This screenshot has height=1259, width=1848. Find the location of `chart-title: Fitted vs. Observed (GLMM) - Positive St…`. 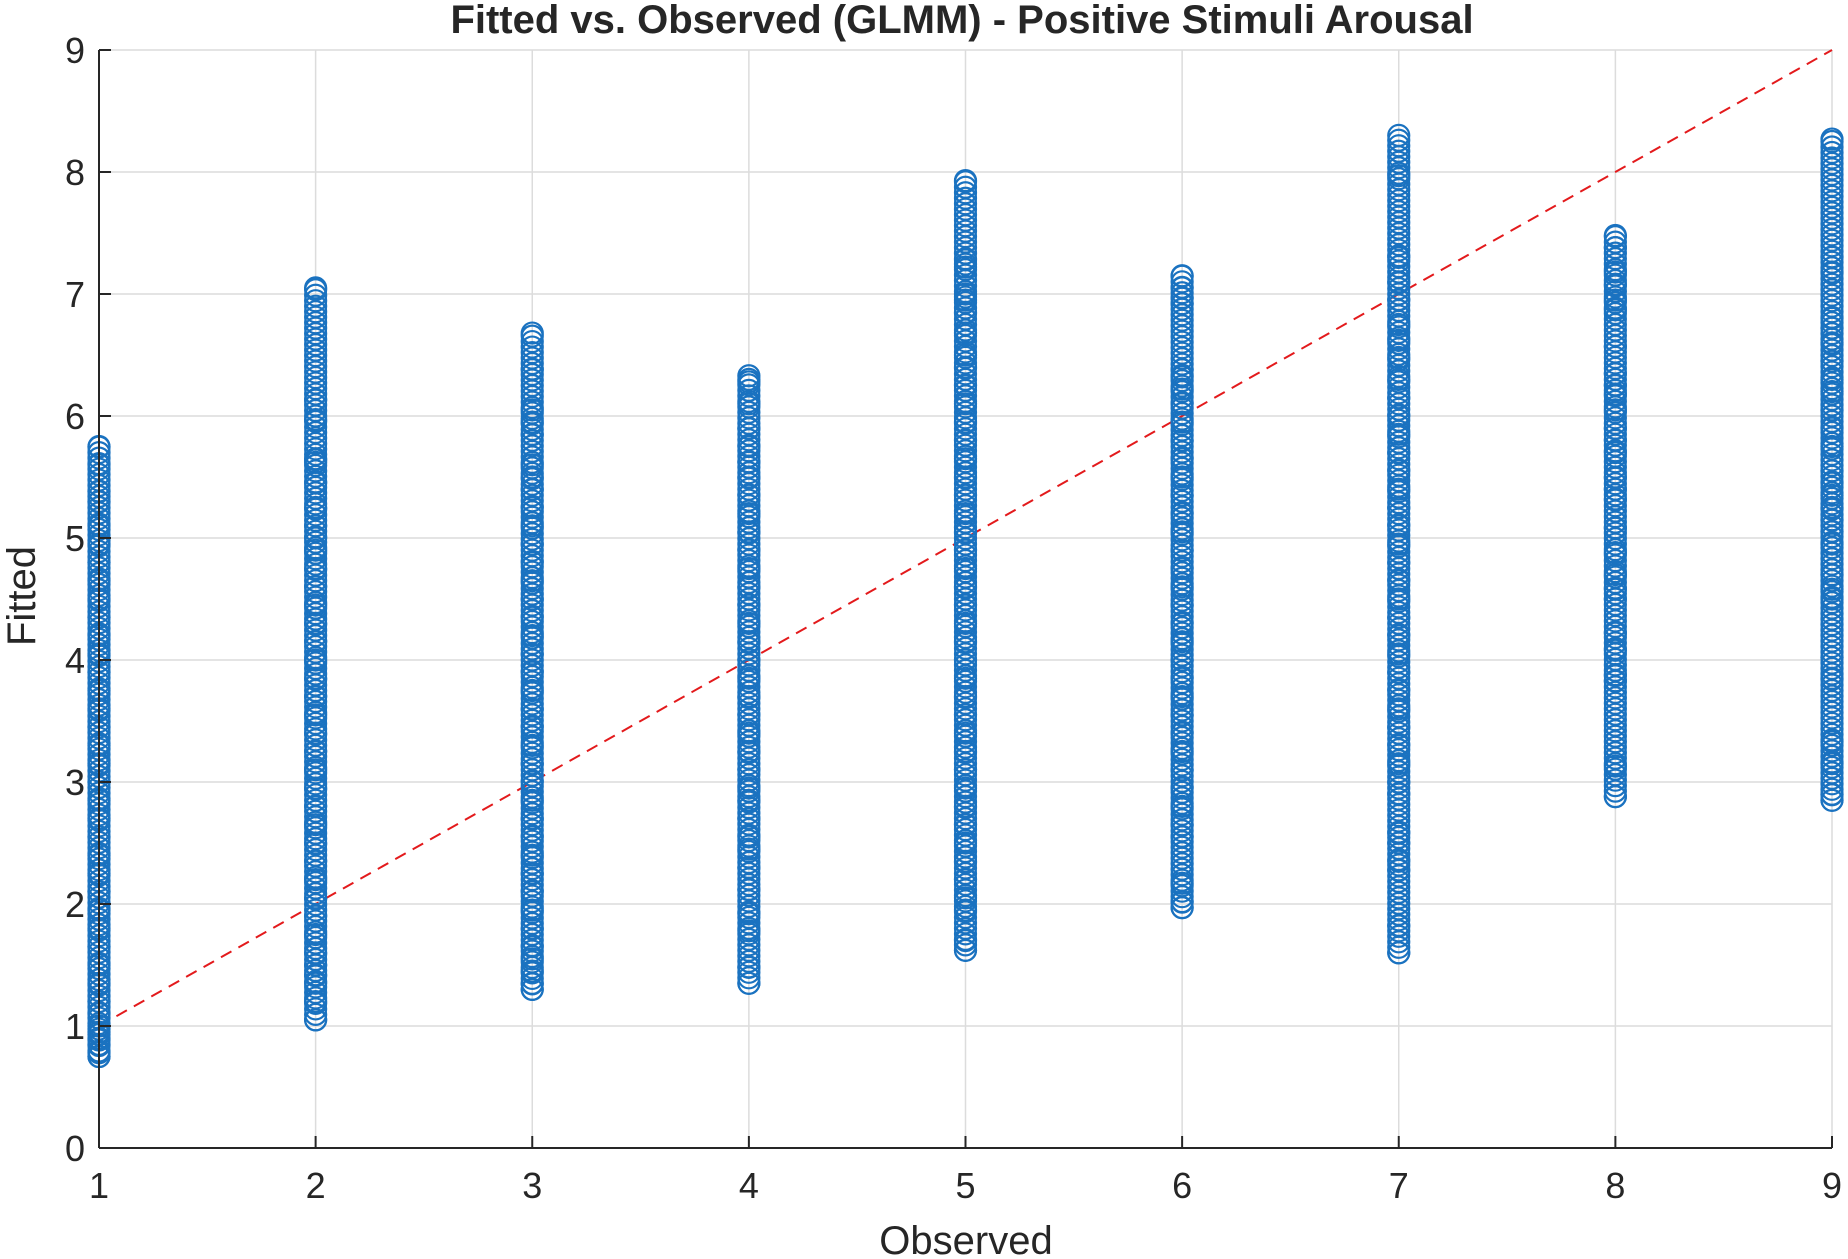

chart-title: Fitted vs. Observed (GLMM) - Positive St… is located at coordinates (961, 21).